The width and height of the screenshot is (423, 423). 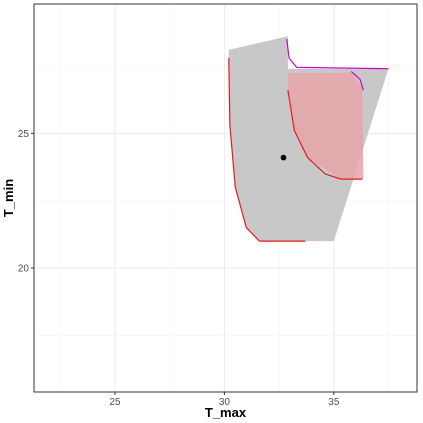 I want to click on x-tick-label: 25, so click(x=115, y=402).